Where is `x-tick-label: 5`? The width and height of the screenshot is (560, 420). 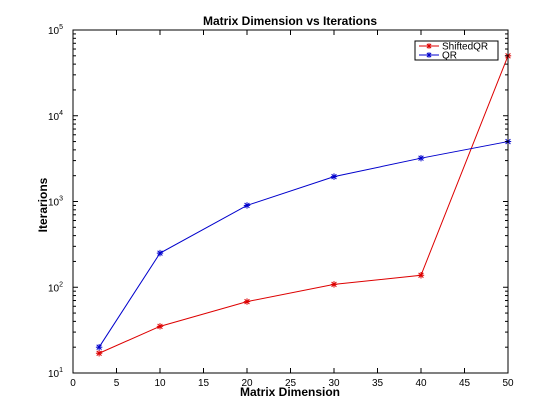 x-tick-label: 5 is located at coordinates (117, 383).